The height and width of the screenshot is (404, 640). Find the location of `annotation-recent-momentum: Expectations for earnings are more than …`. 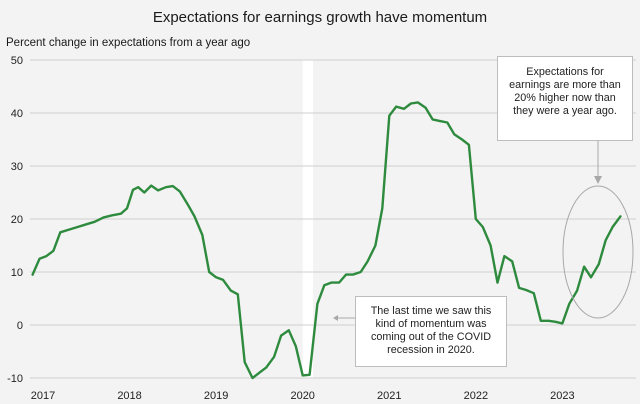

annotation-recent-momentum: Expectations for earnings are more than … is located at coordinates (565, 98).